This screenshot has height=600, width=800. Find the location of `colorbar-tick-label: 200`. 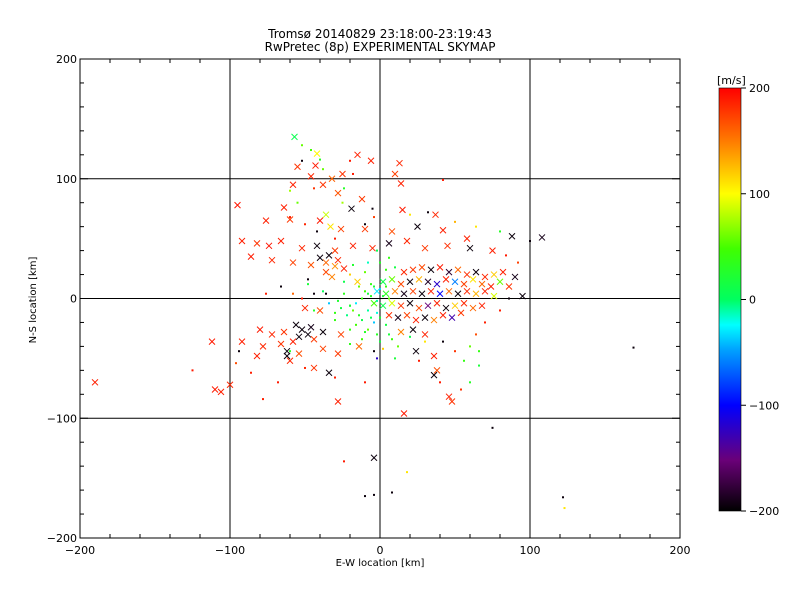

colorbar-tick-label: 200 is located at coordinates (759, 88).